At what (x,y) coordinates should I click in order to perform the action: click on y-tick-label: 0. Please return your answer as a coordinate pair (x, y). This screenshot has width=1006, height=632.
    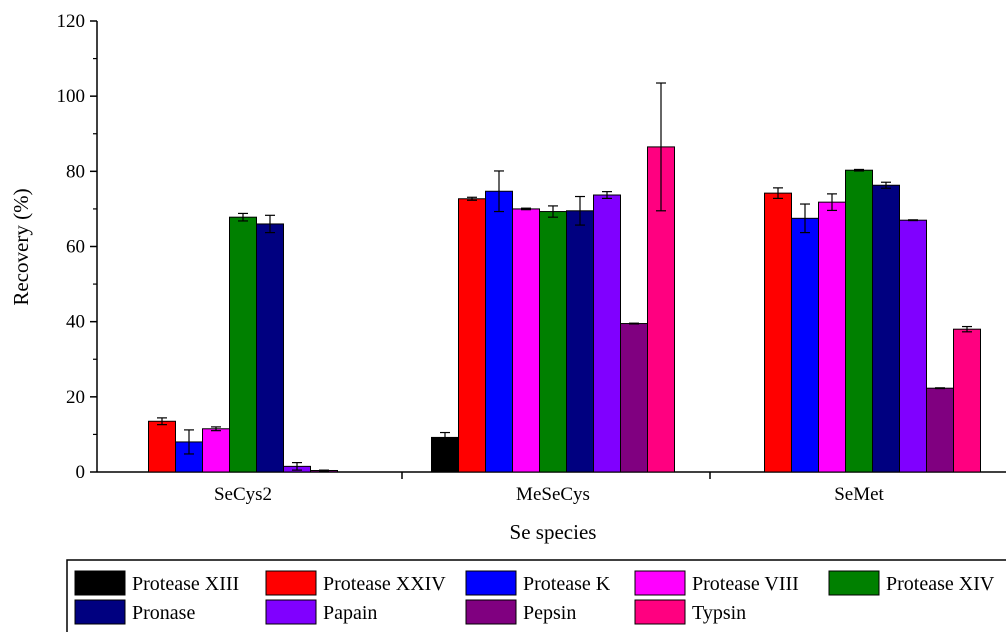
    Looking at the image, I should click on (81, 472).